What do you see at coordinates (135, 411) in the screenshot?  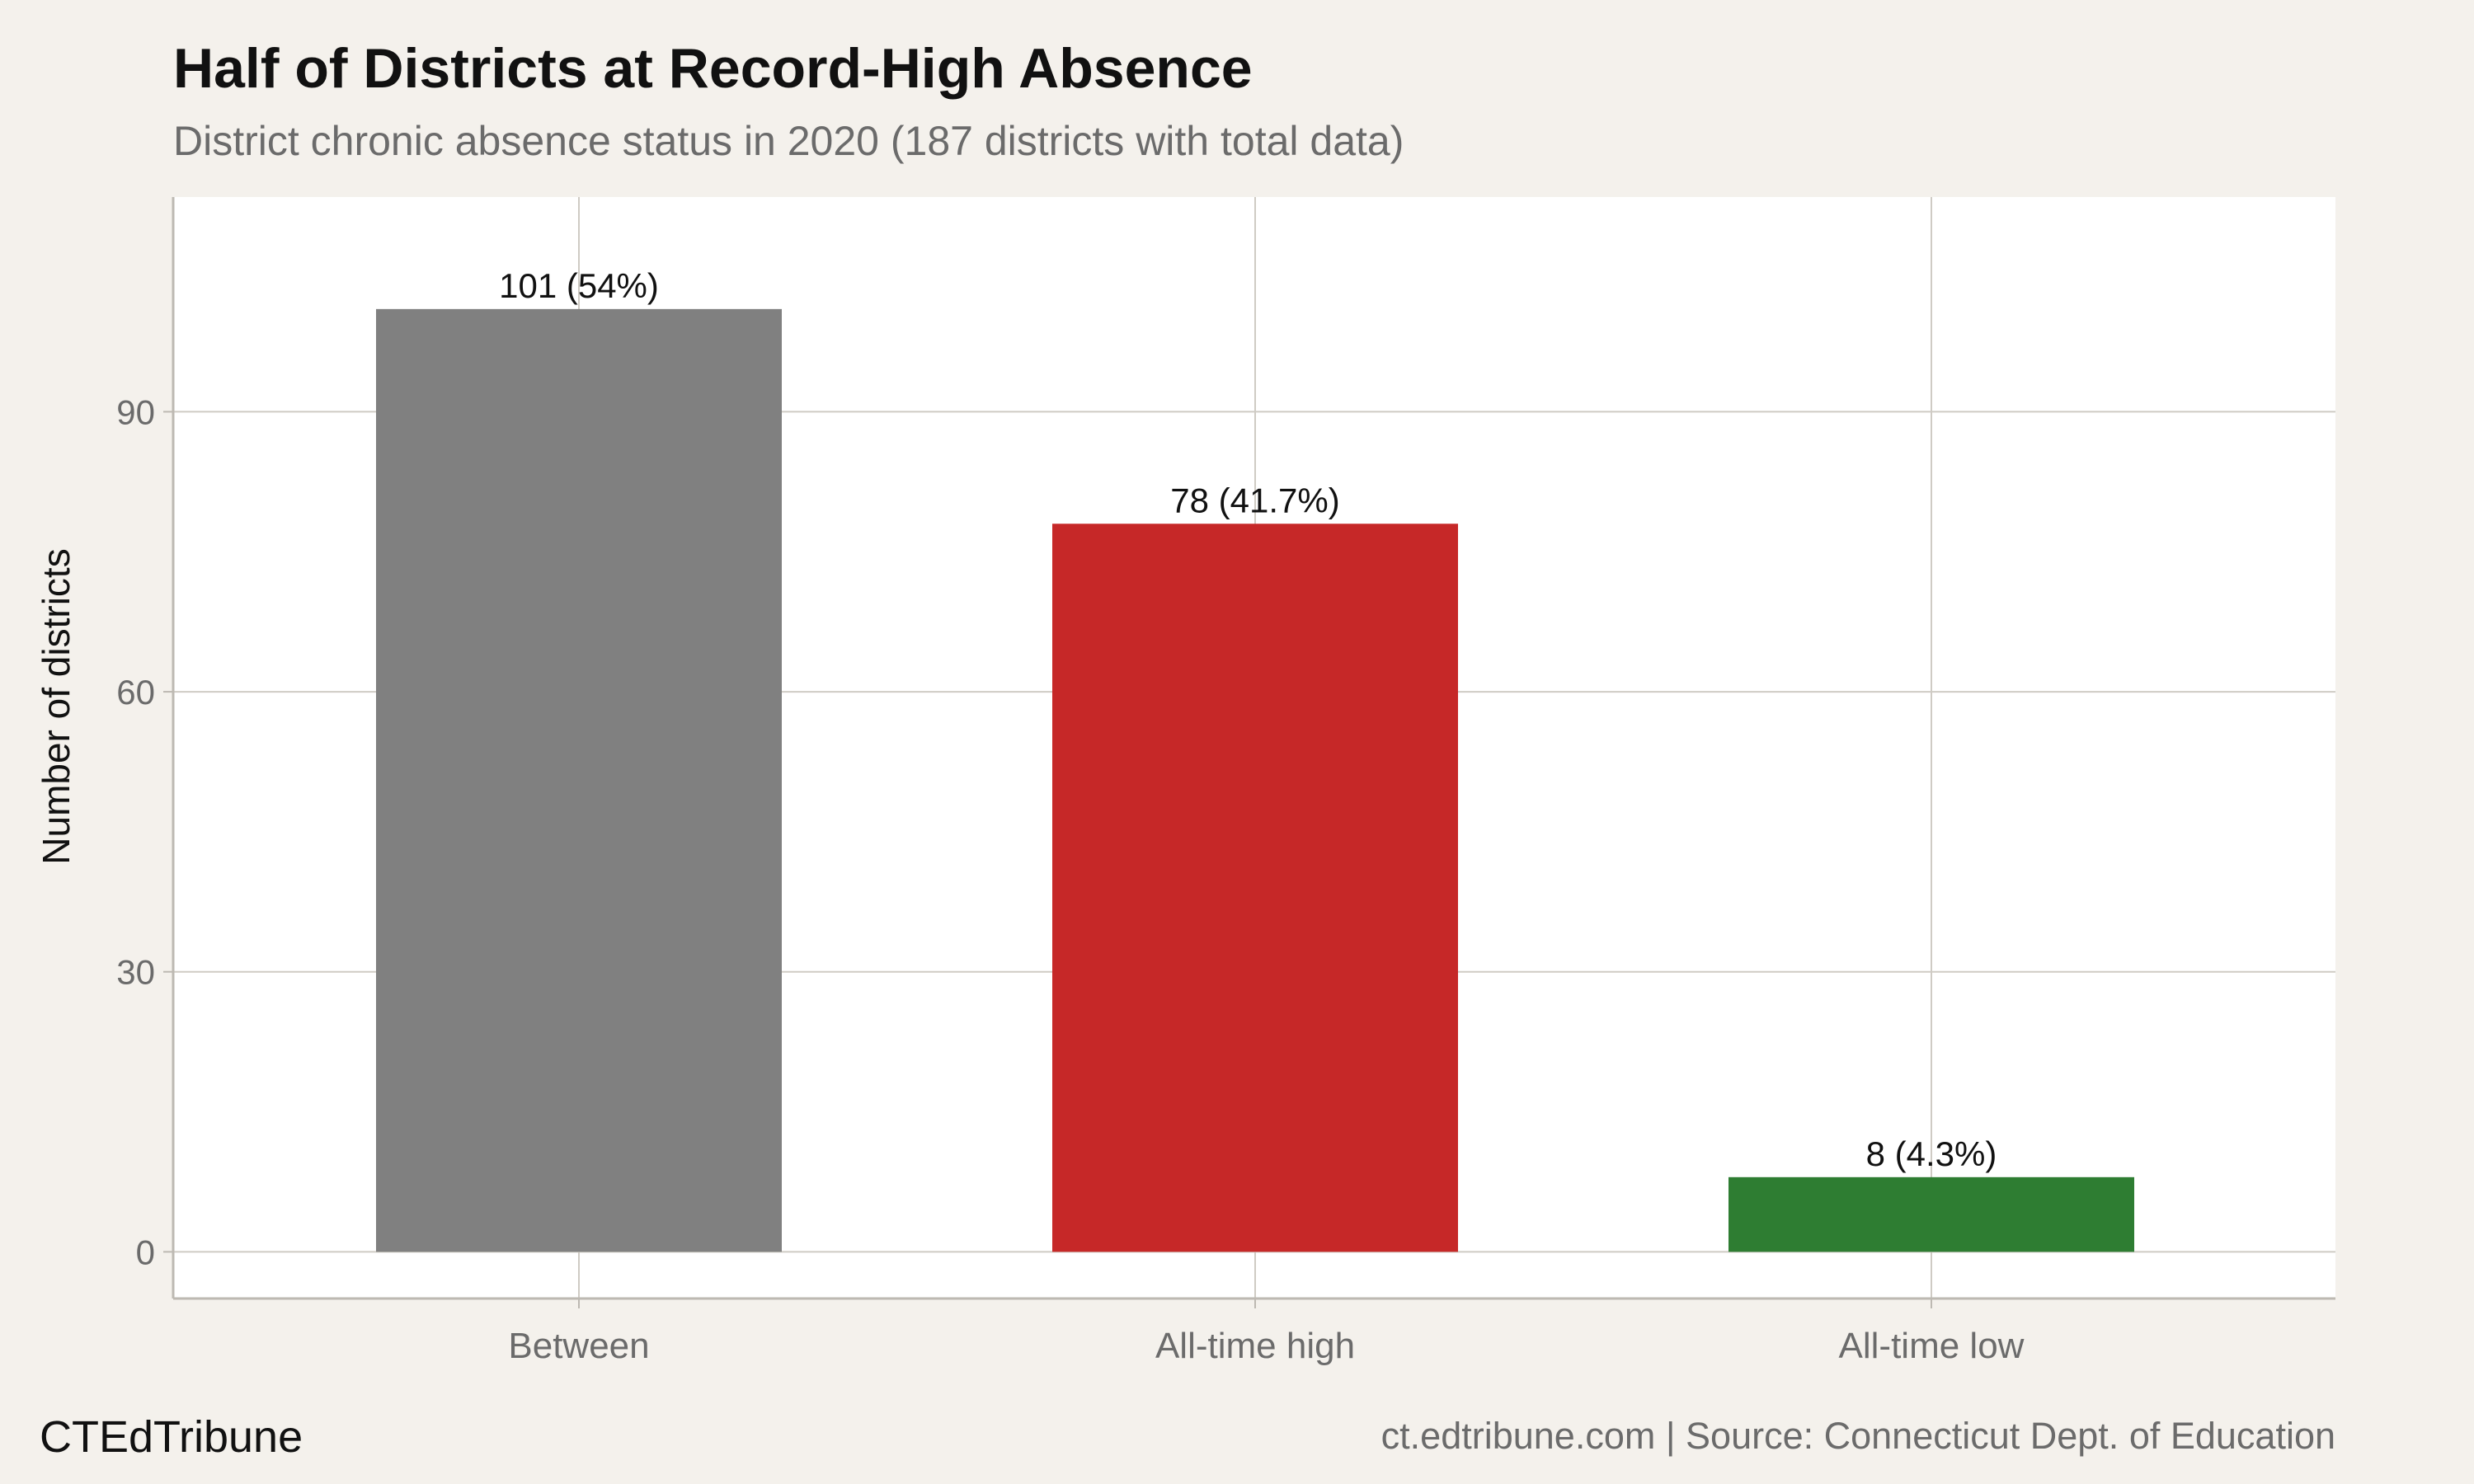 I see `y-tick-label: 90` at bounding box center [135, 411].